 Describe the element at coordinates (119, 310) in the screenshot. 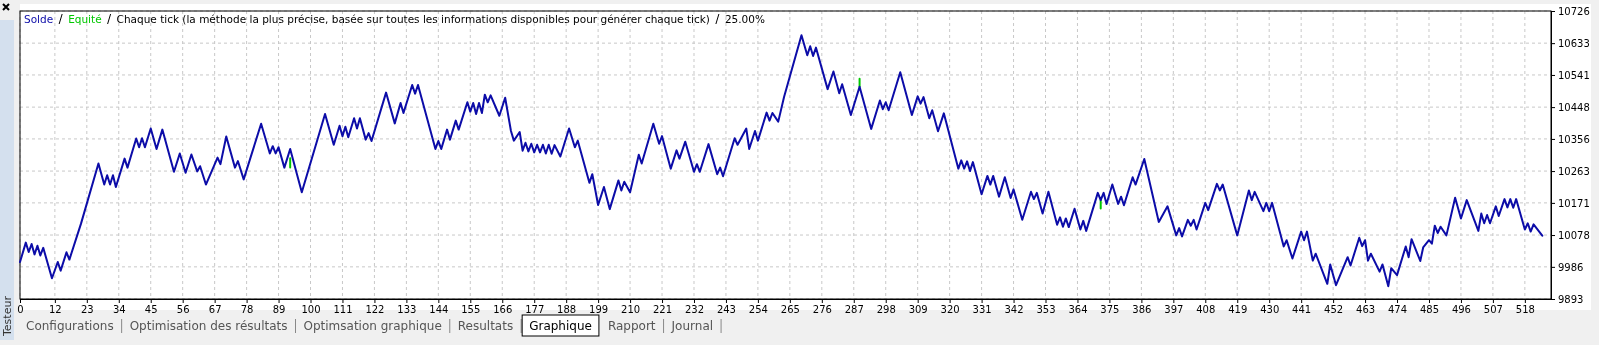

I see `x-tick-label: 34` at that location.